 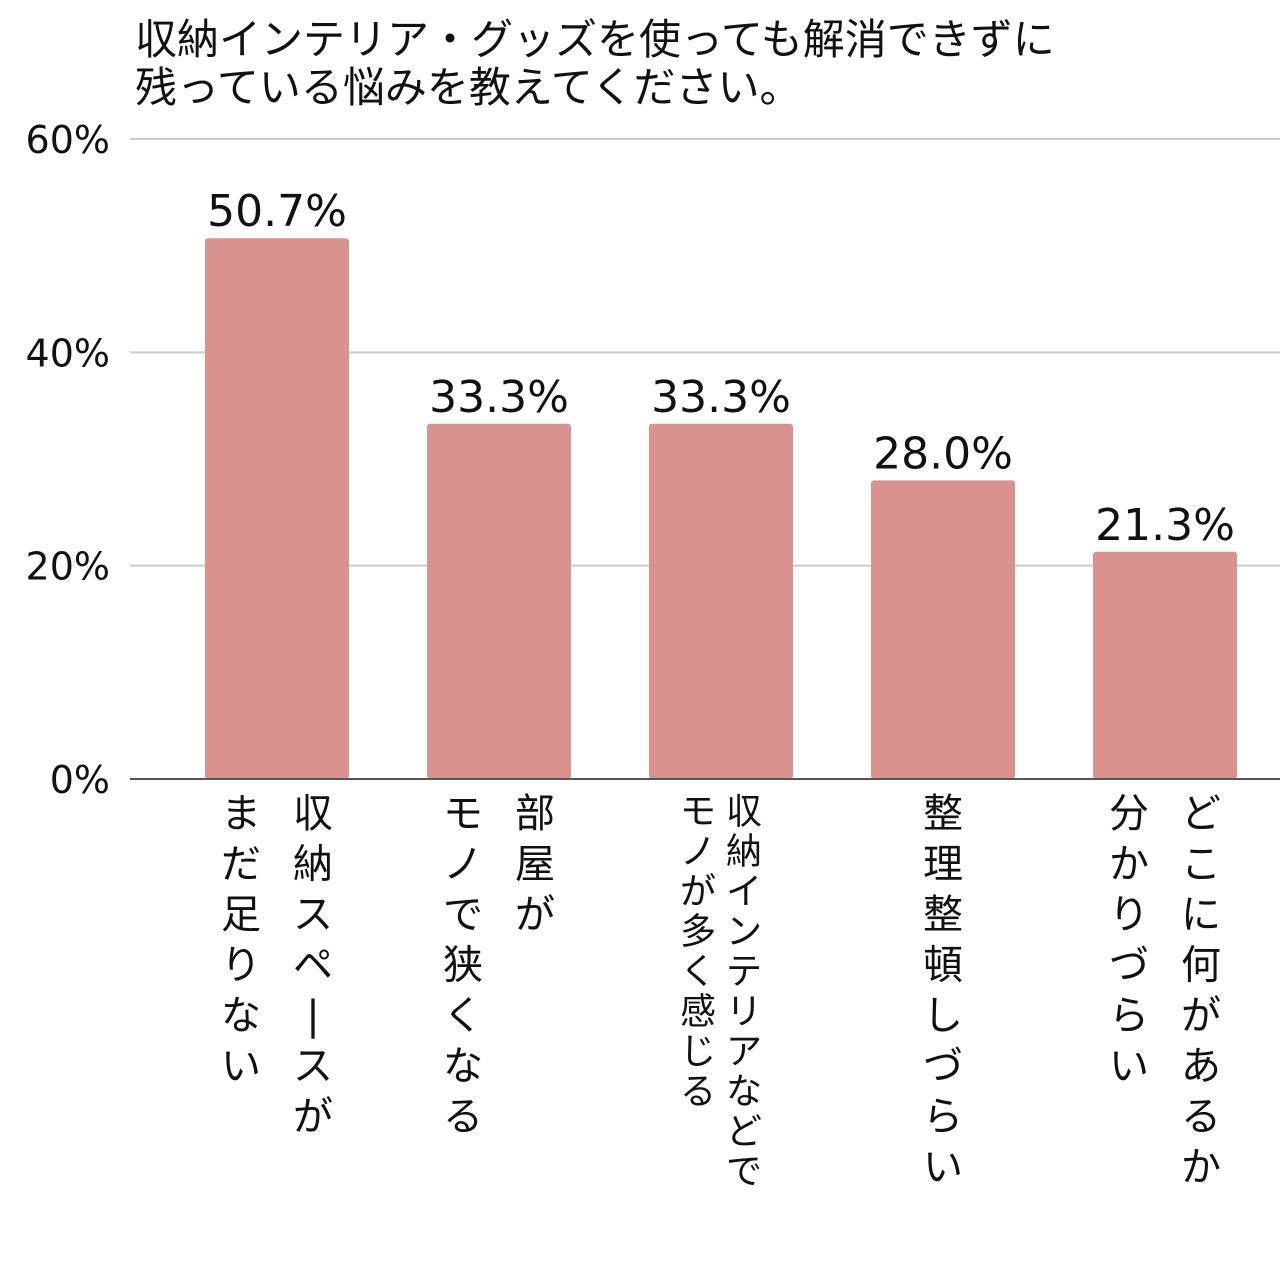 I want to click on category-label-column: まだ足りない, so click(x=241, y=940).